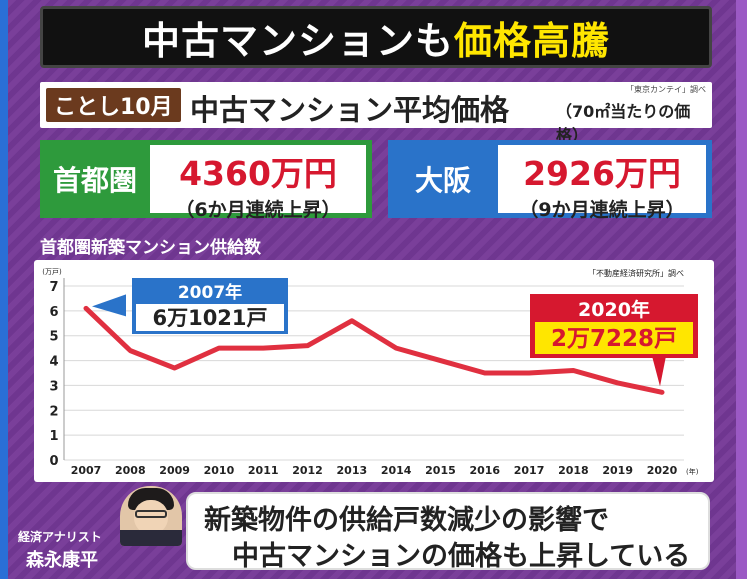 This screenshot has height=579, width=747. I want to click on x-tick-label: 2013, so click(352, 470).